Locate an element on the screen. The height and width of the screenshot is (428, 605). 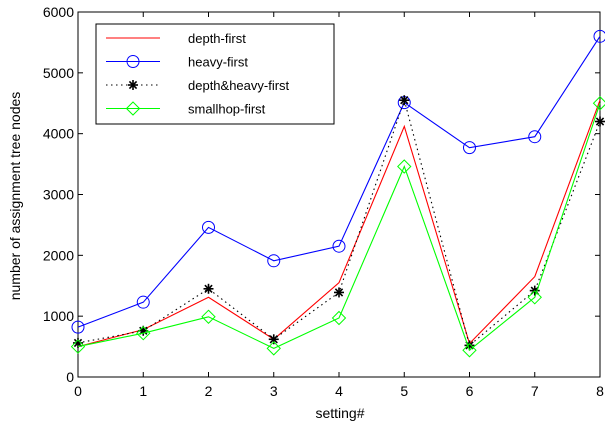
x-tick-label: 5 is located at coordinates (404, 391).